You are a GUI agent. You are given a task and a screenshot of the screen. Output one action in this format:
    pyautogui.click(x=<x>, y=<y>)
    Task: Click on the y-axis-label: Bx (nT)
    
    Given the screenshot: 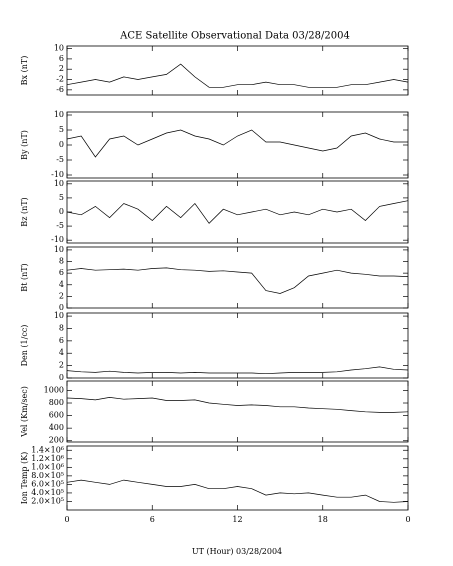 What is the action you would take?
    pyautogui.click(x=24, y=71)
    